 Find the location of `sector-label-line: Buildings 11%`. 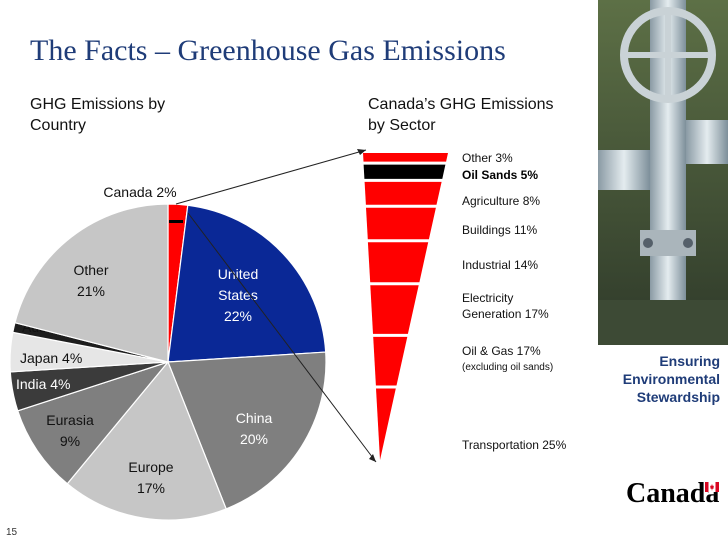

sector-label-line: Buildings 11% is located at coordinates (499, 230).